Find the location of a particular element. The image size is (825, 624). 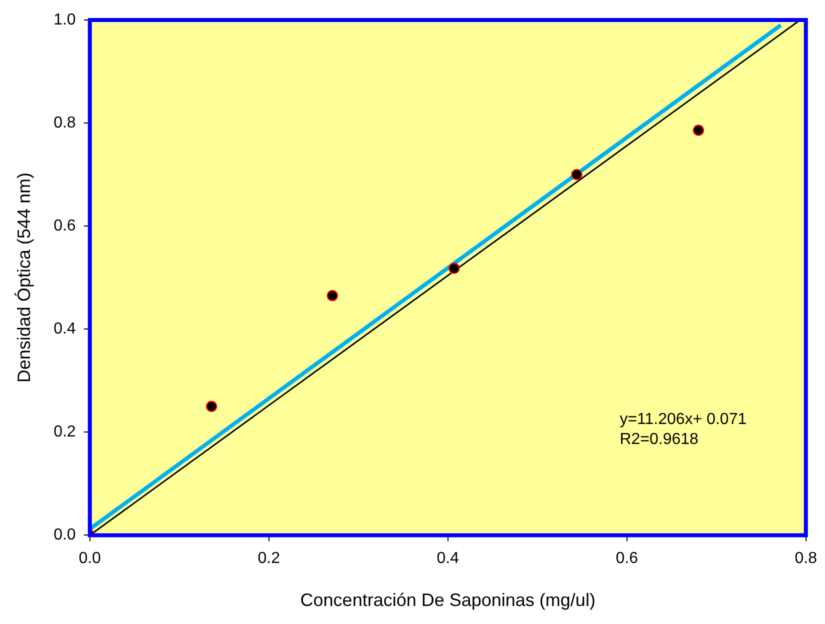

annotation: y=11.206x+ 0.071 R2=0.9618 is located at coordinates (683, 429).